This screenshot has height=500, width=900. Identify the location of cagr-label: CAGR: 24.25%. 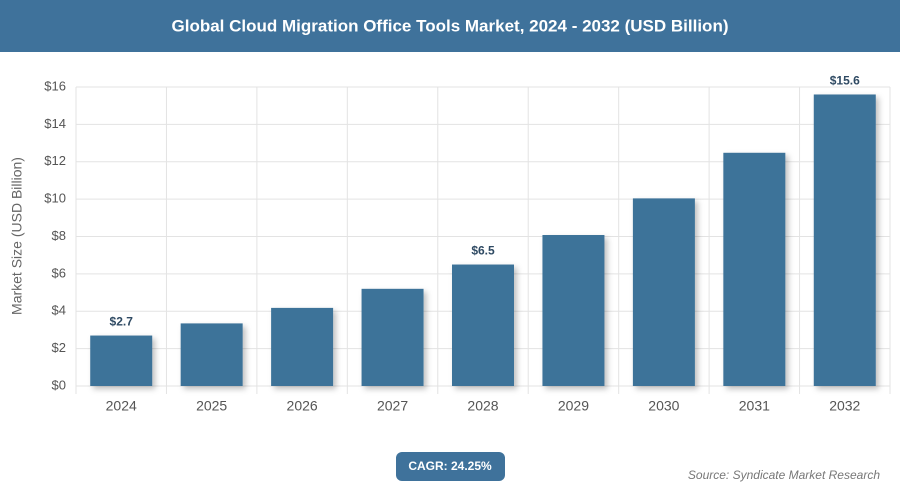
(450, 466).